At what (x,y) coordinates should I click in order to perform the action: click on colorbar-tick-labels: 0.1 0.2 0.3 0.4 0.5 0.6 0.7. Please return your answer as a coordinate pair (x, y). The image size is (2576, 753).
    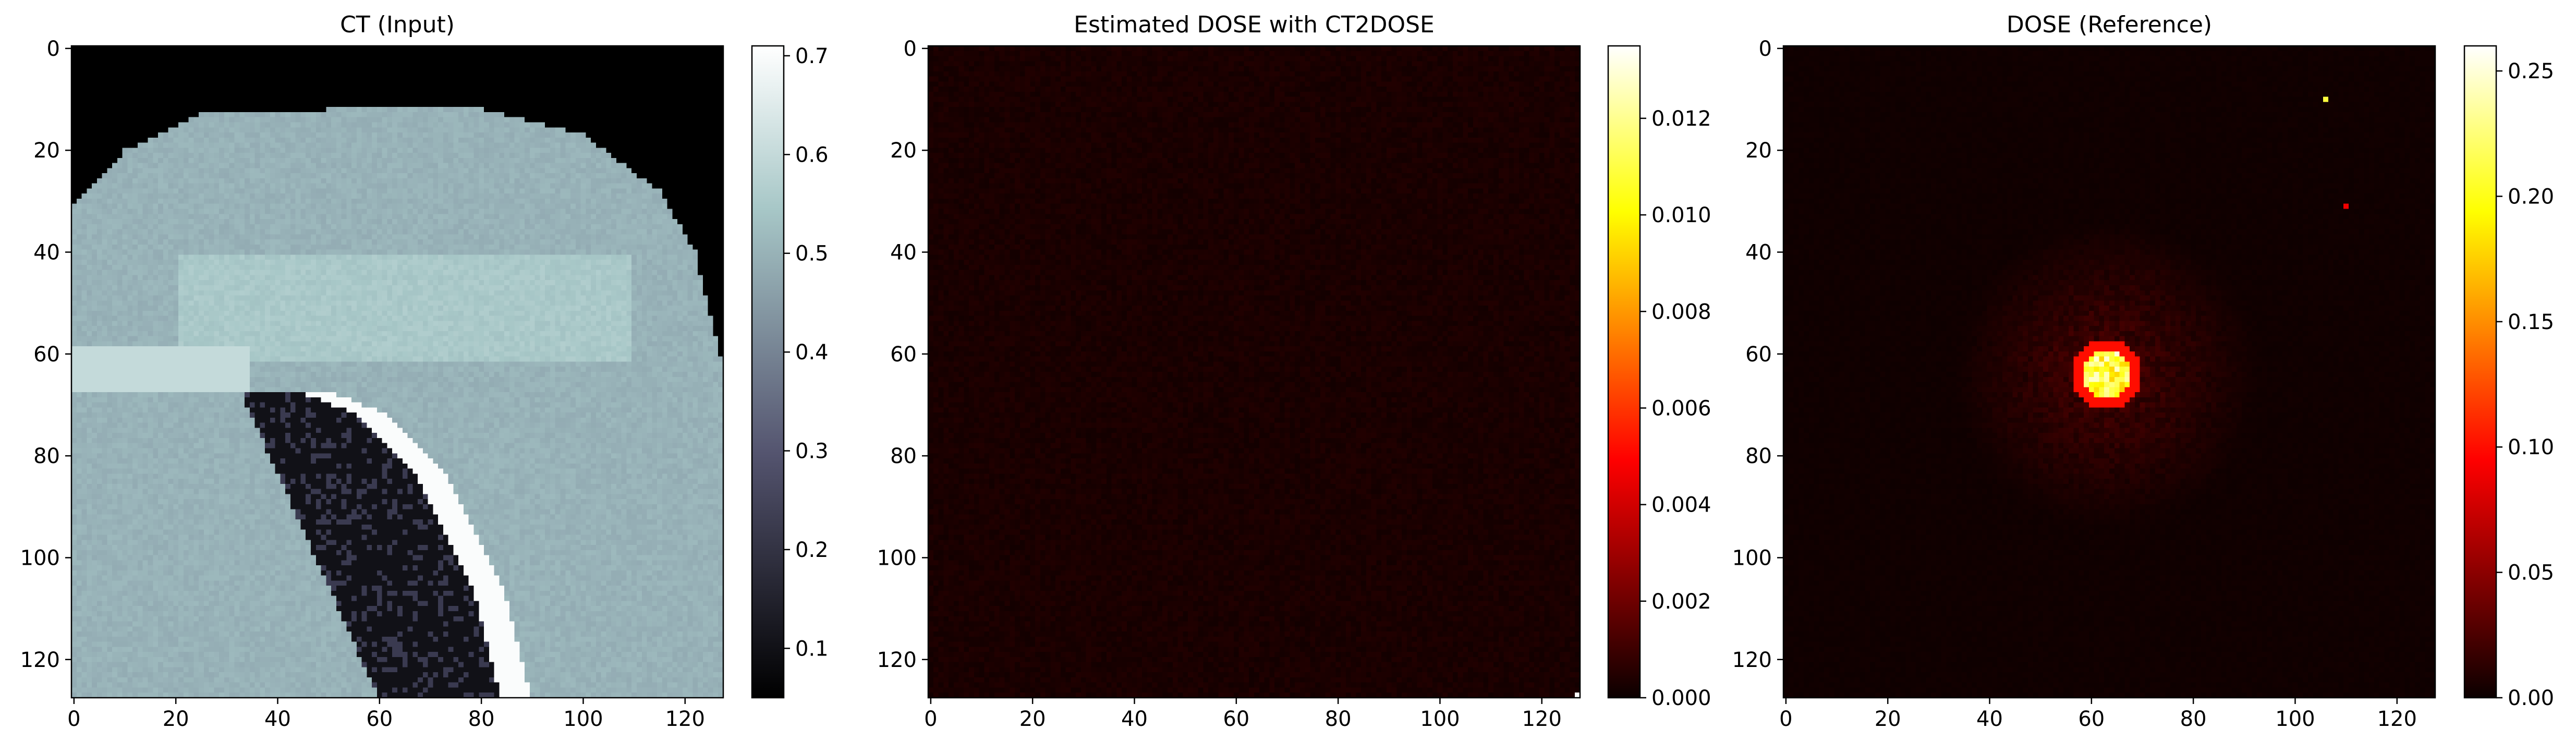
    Looking at the image, I should click on (806, 352).